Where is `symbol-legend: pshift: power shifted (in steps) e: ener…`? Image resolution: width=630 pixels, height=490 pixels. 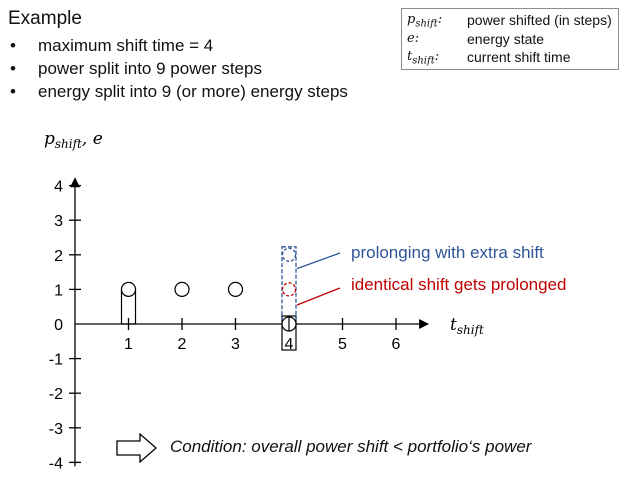 symbol-legend: pshift: power shifted (in steps) e: ener… is located at coordinates (510, 39).